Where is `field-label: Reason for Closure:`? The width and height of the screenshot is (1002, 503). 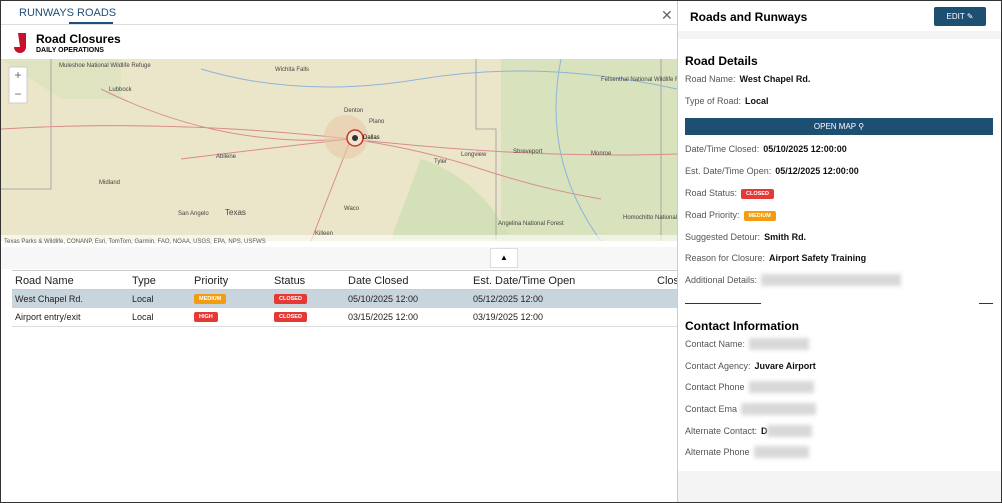
field-label: Reason for Closure: is located at coordinates (725, 258).